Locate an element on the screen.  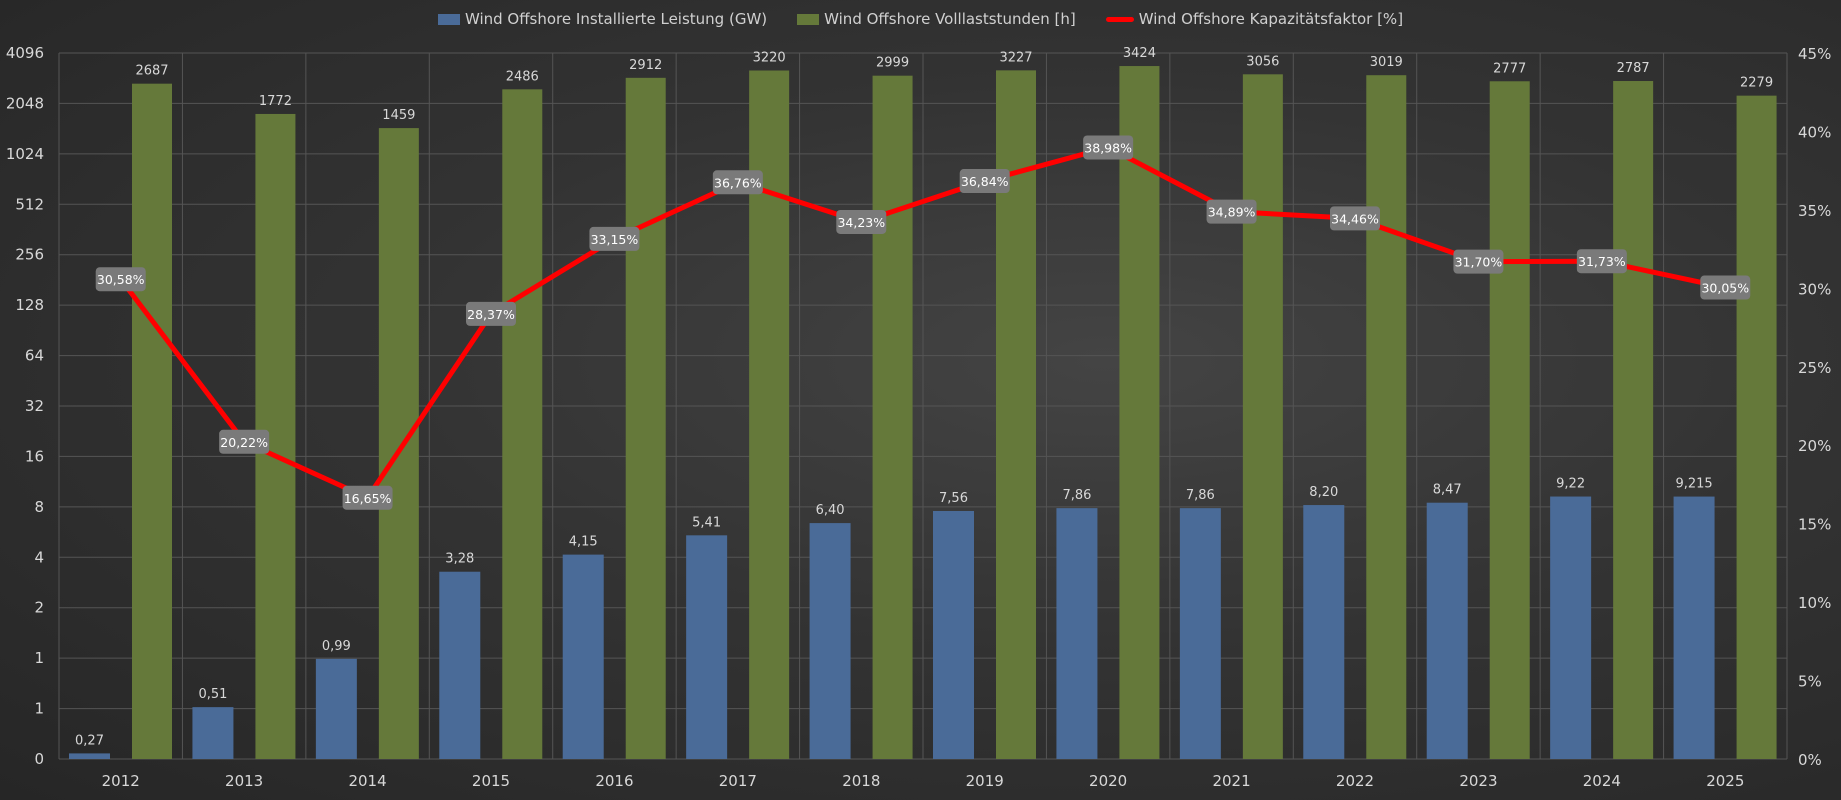
bar-data-label: 8,20 is located at coordinates (1323, 492).